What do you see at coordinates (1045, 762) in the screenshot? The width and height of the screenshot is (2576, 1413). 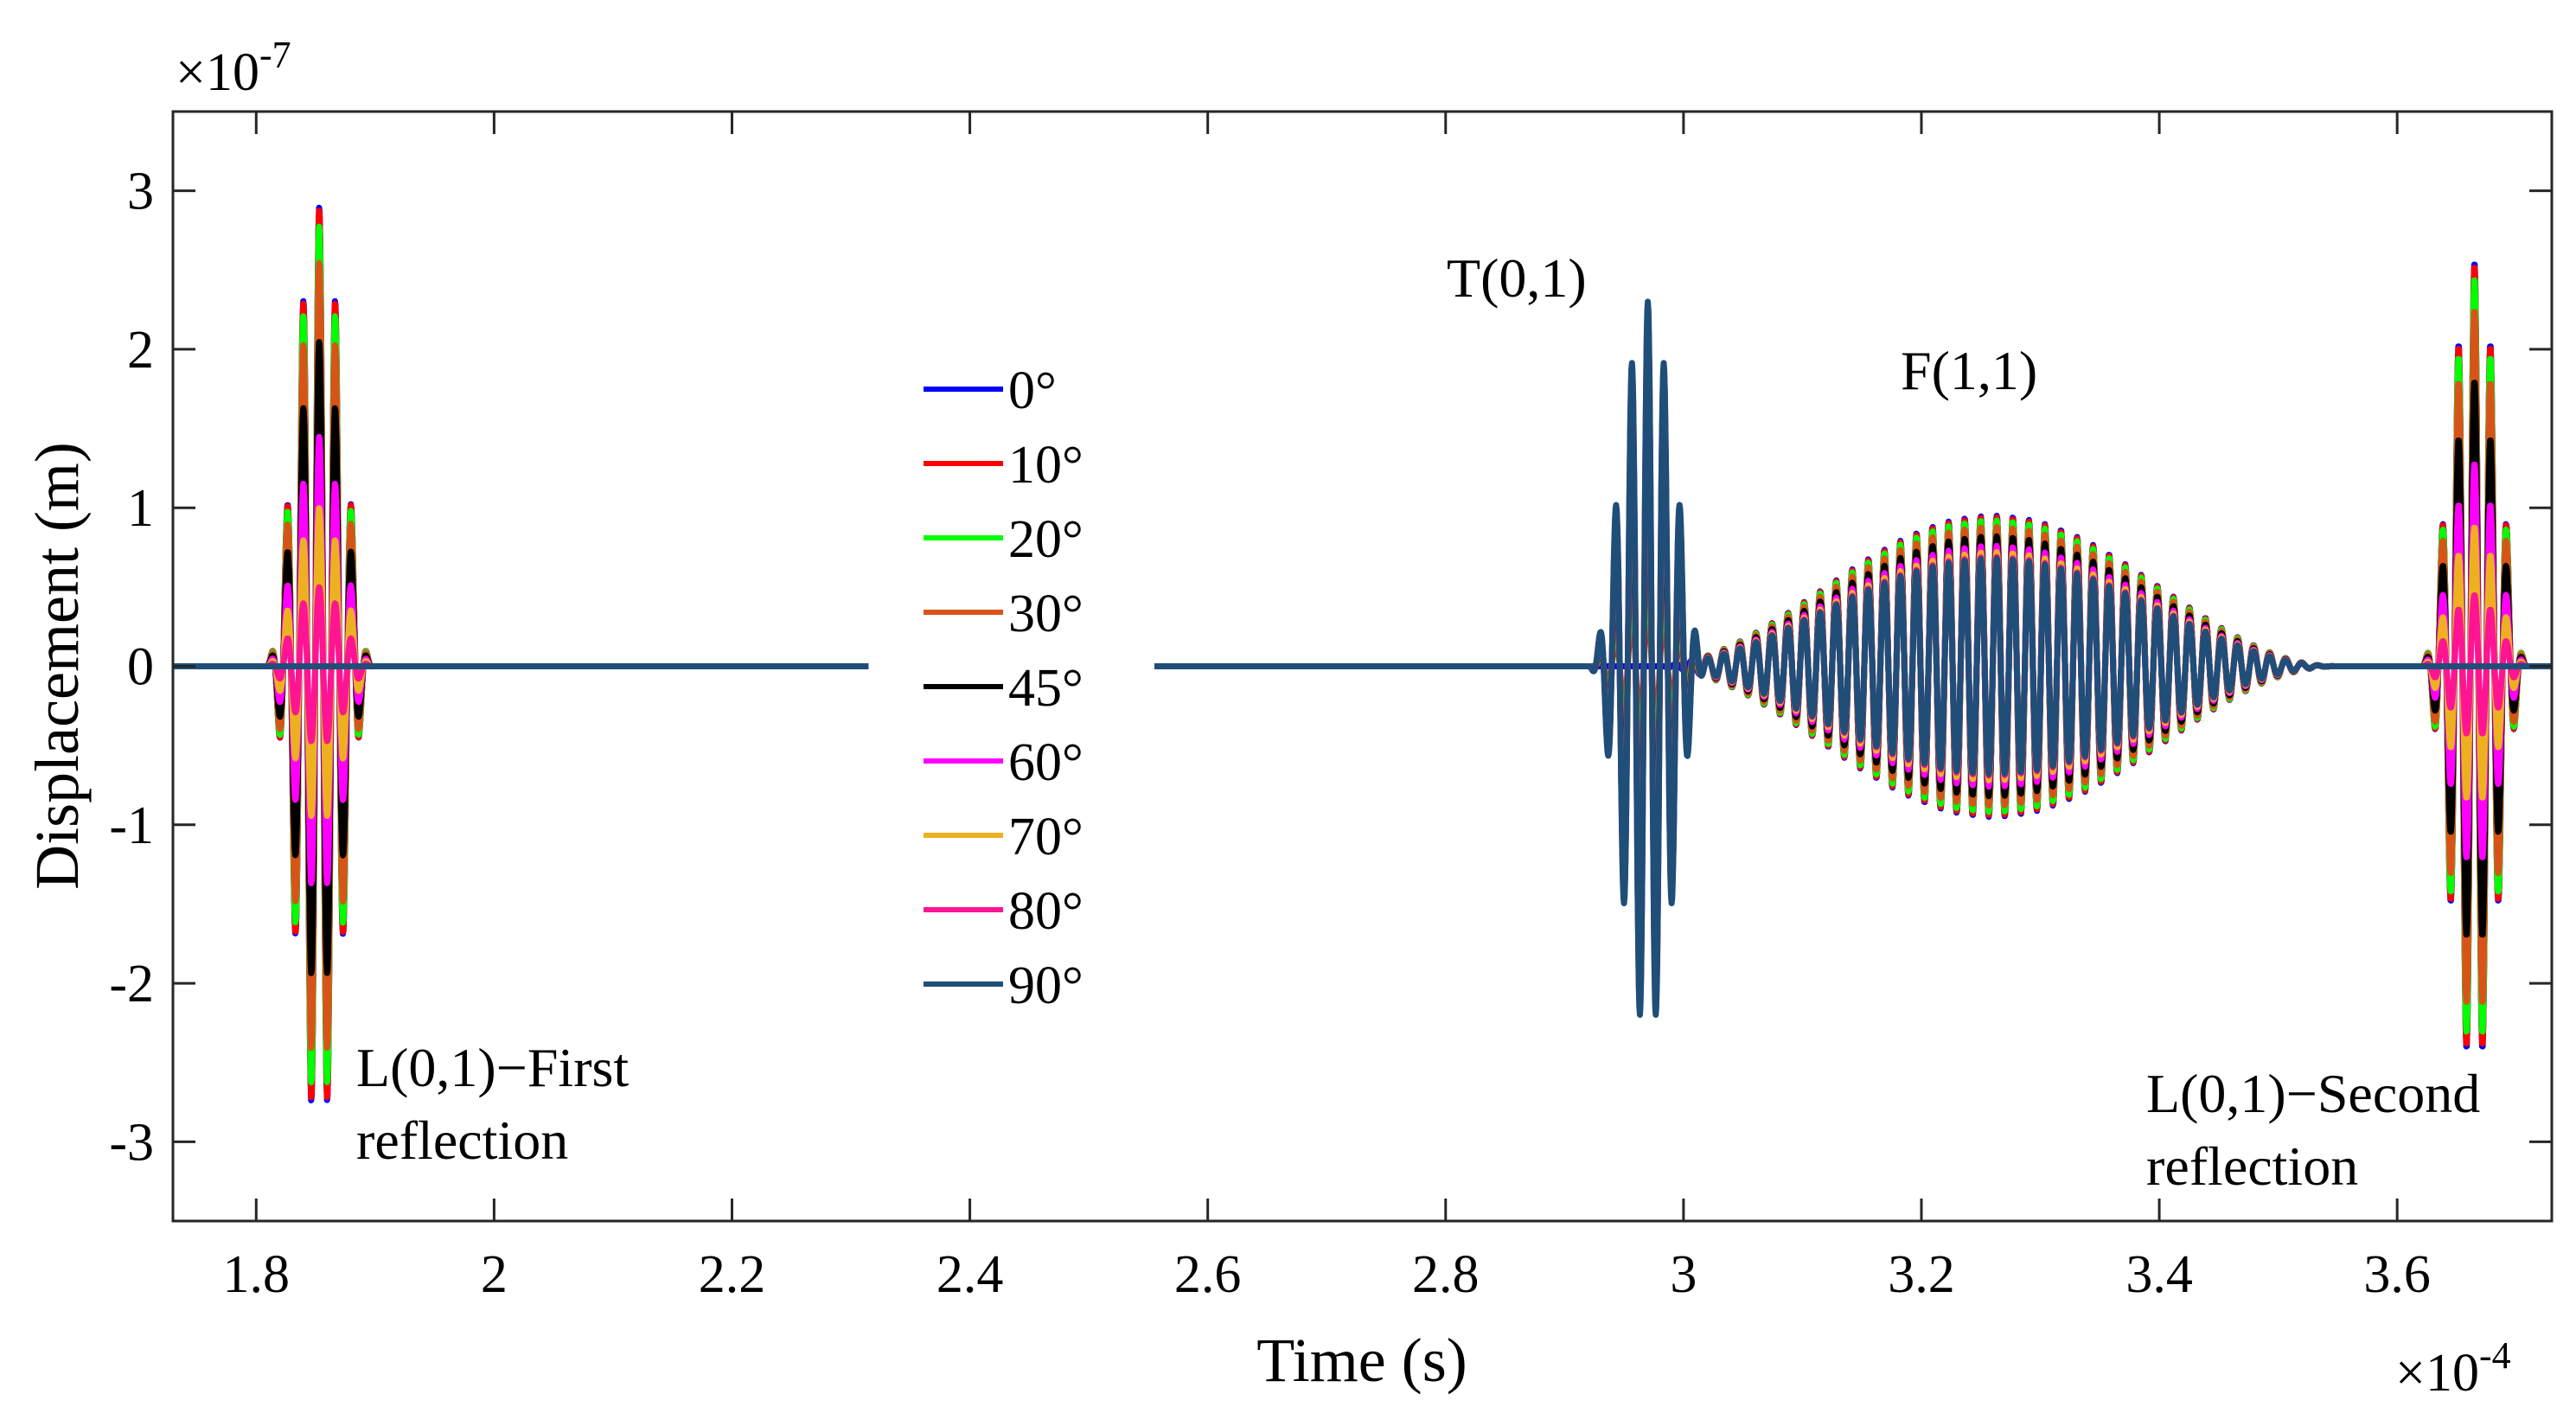 I see `legend-label: 60°` at bounding box center [1045, 762].